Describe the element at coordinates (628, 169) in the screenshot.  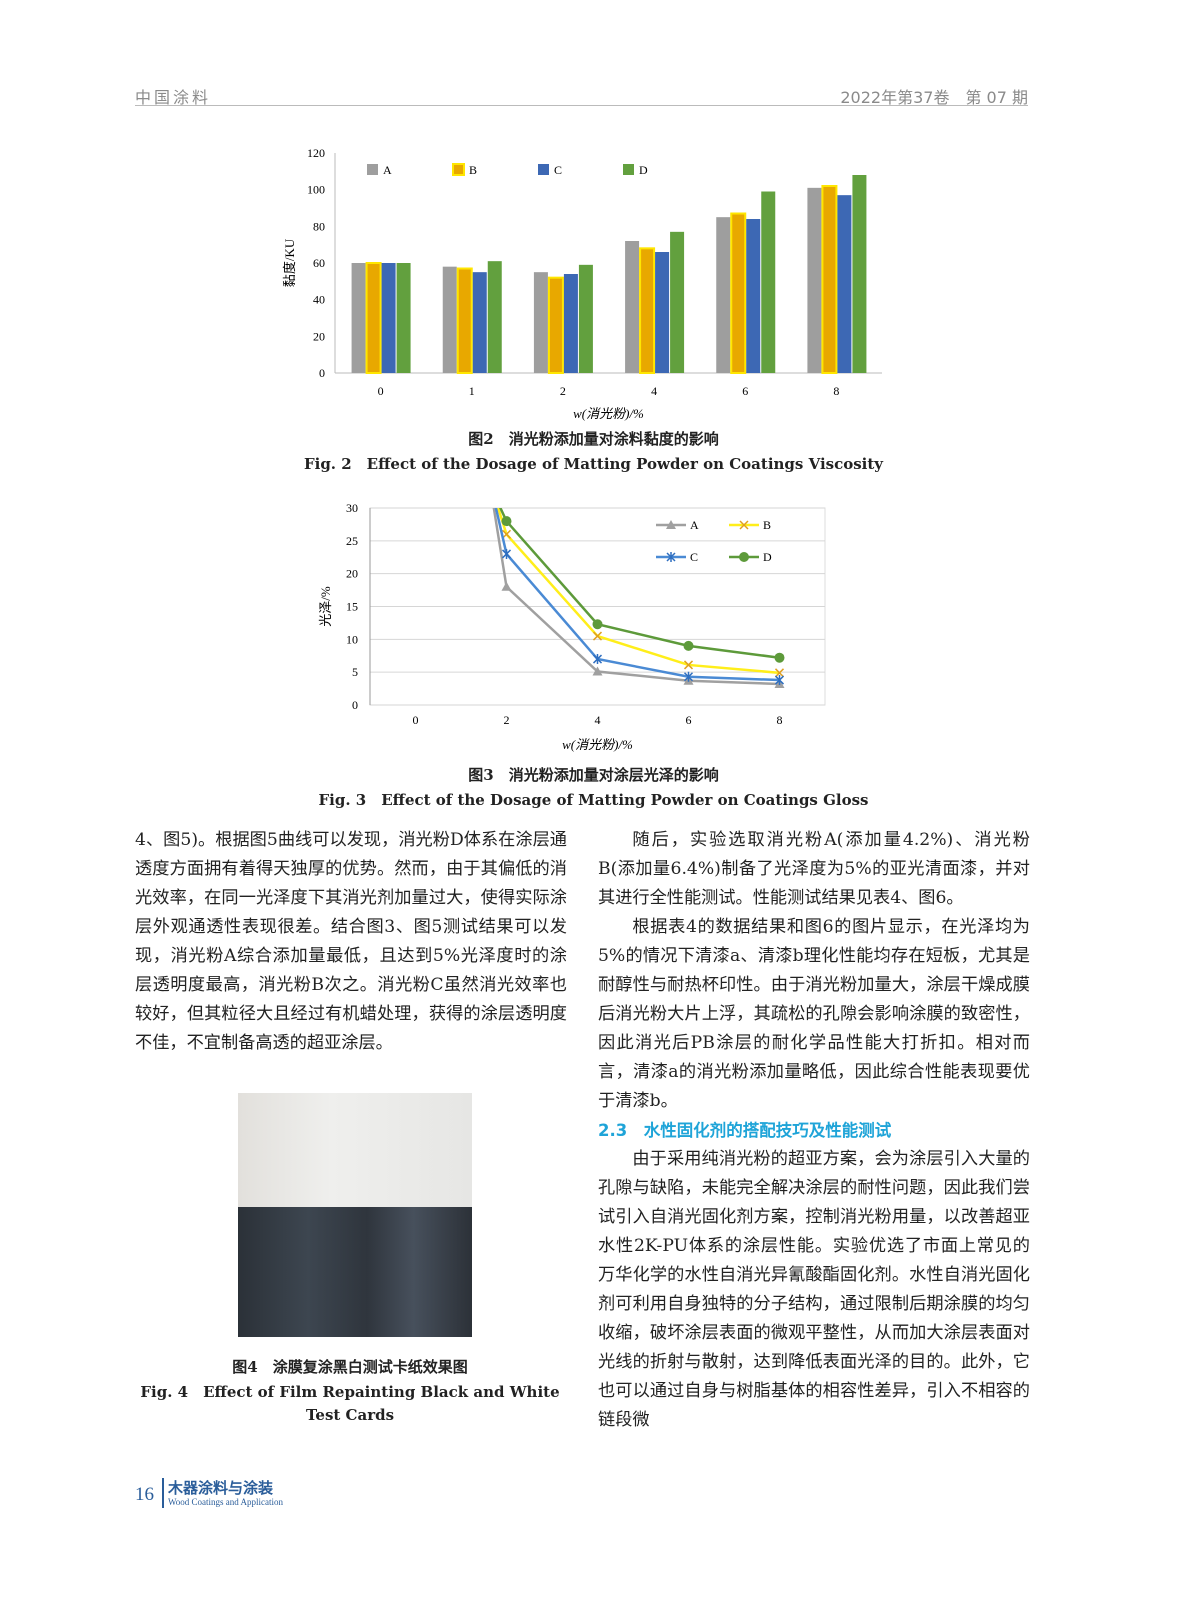
I see `legend-swatch-D` at that location.